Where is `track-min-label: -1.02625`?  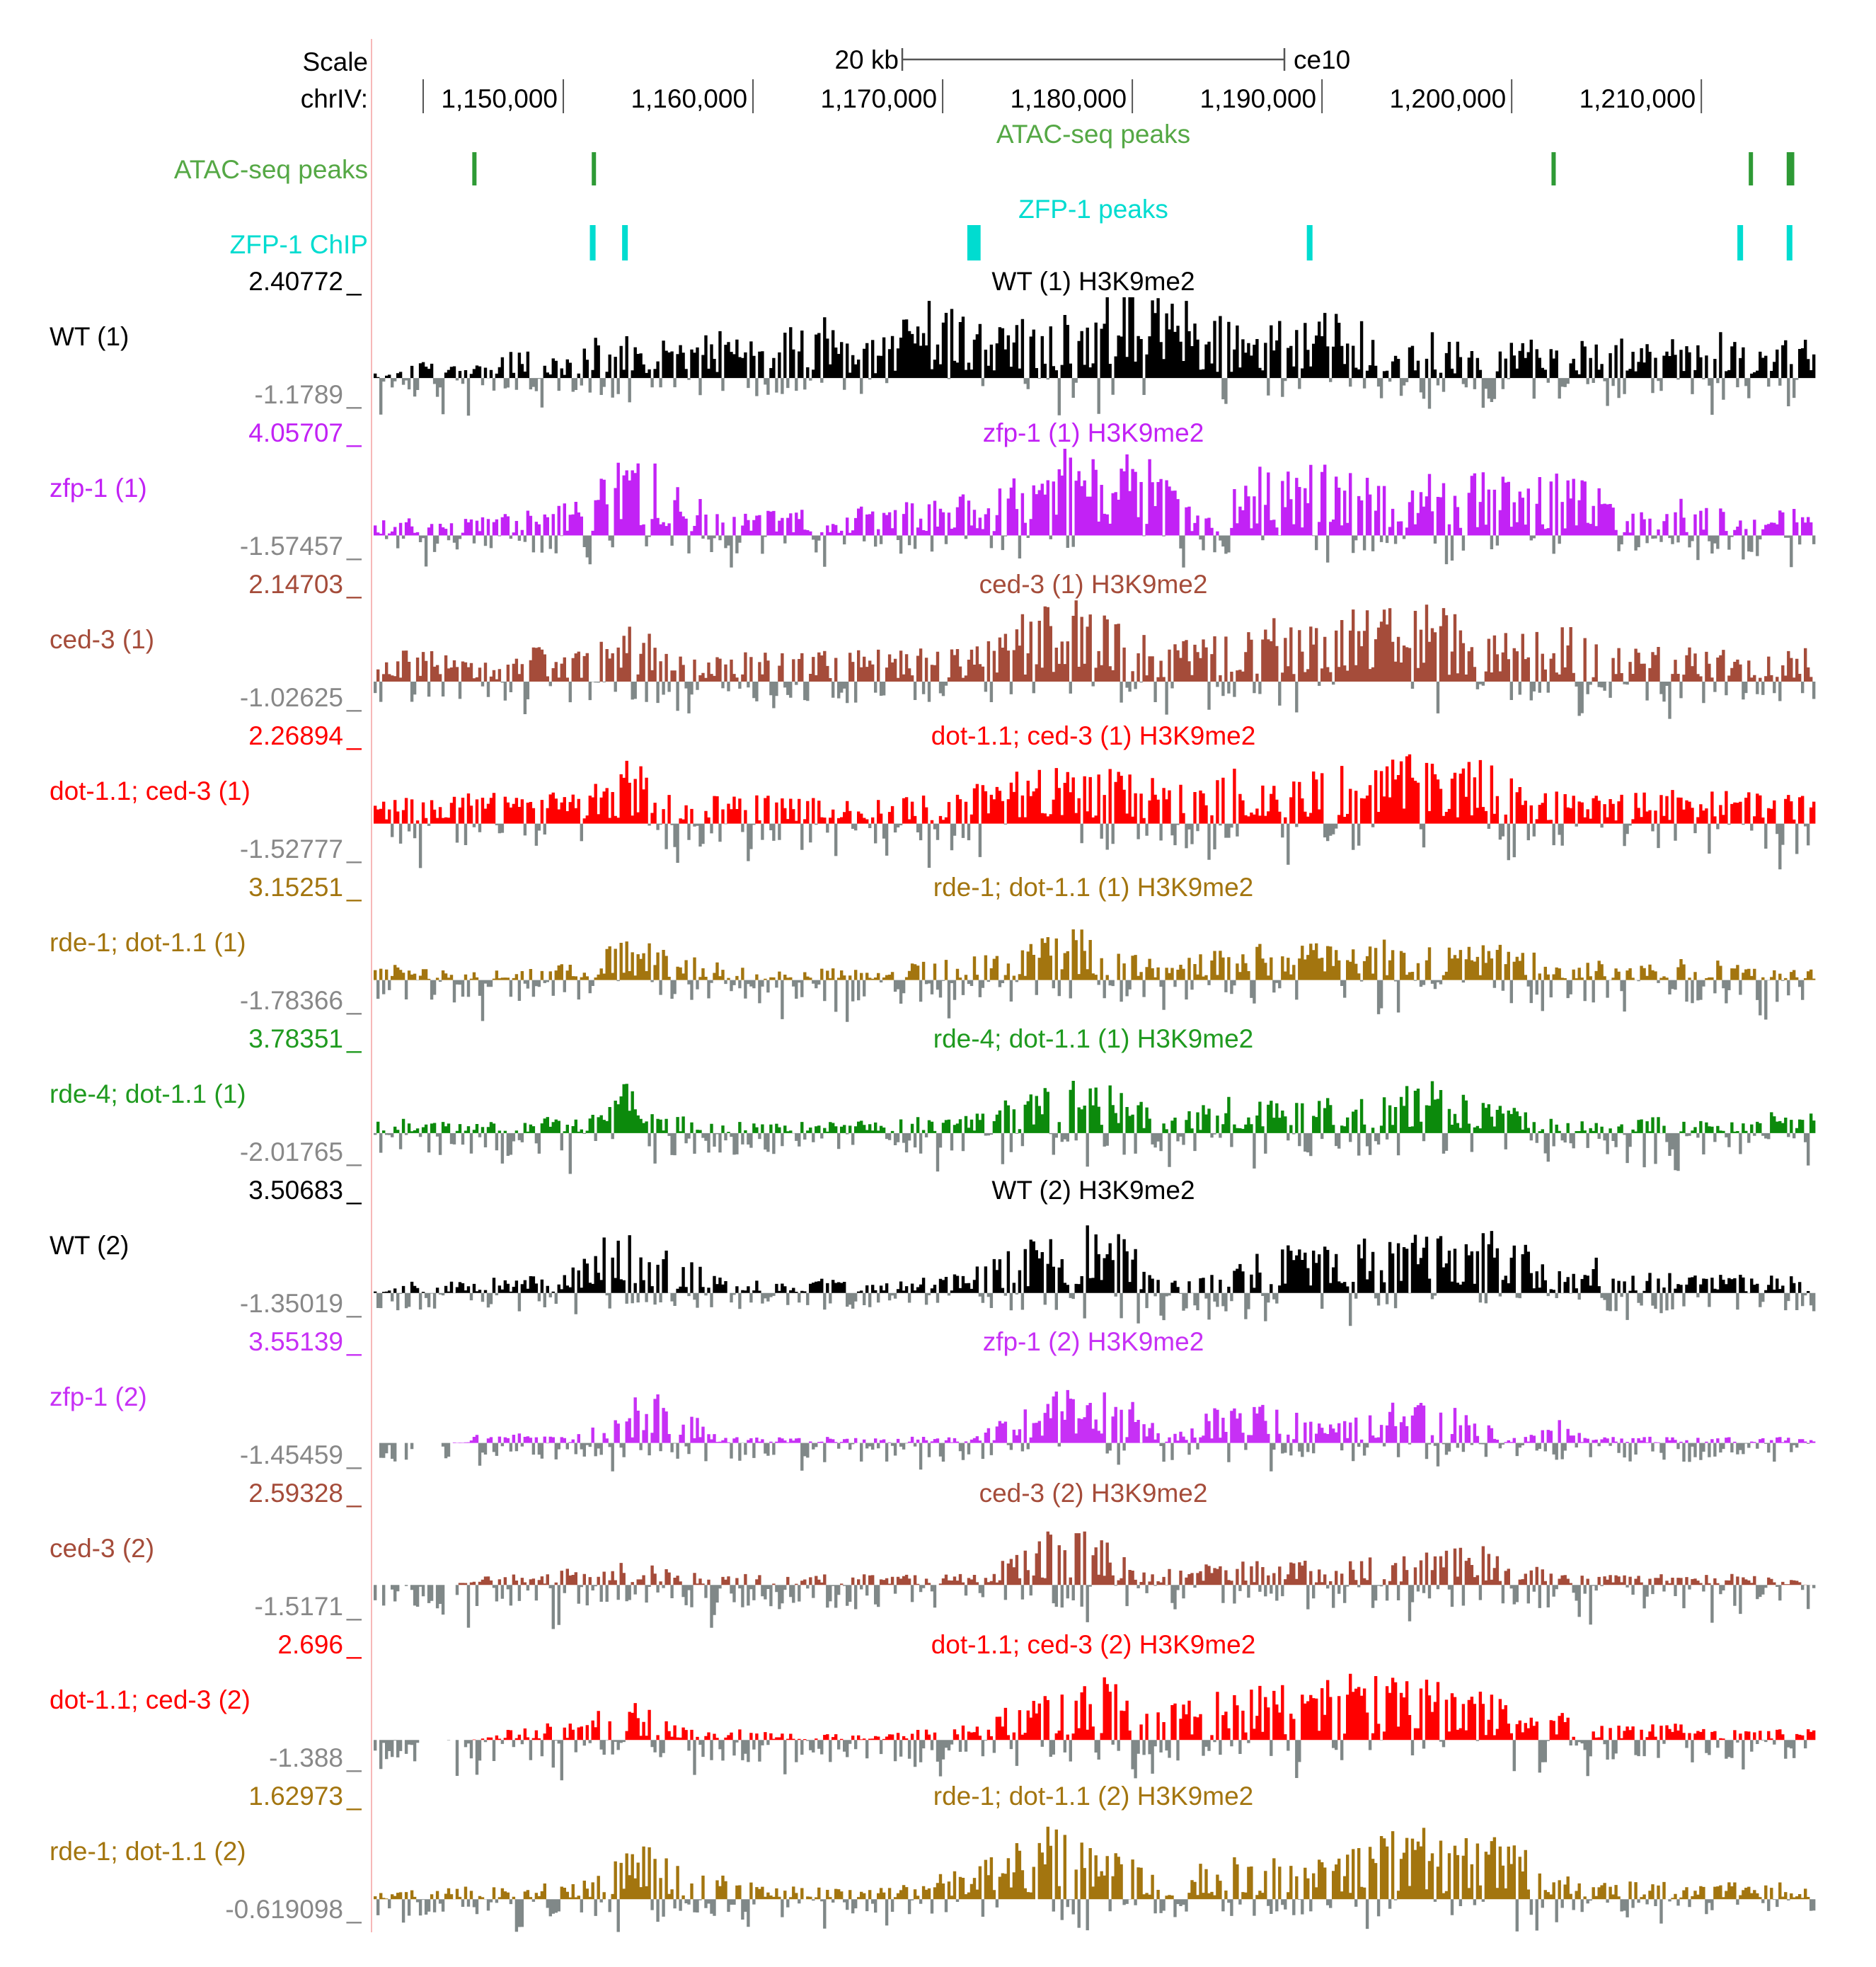 track-min-label: -1.02625 is located at coordinates (291, 697).